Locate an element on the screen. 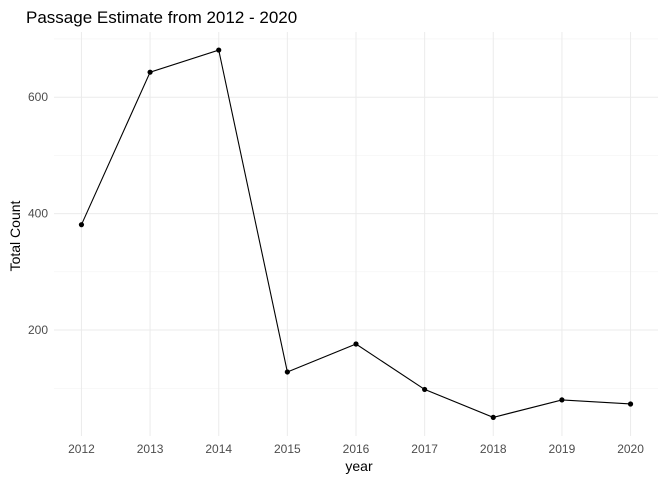 The height and width of the screenshot is (480, 672). y-tick-labels: 200 400 600 is located at coordinates (38, 213).